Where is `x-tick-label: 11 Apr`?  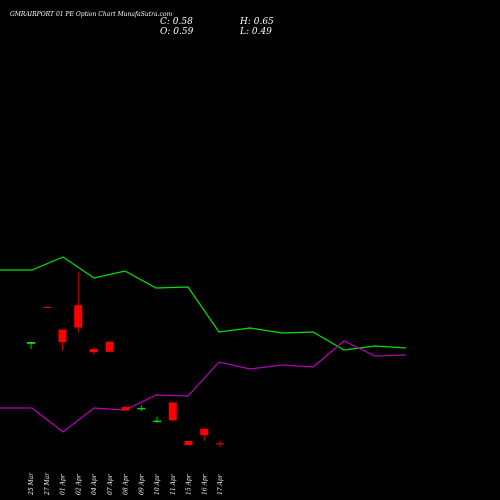 x-tick-label: 11 Apr is located at coordinates (173, 484).